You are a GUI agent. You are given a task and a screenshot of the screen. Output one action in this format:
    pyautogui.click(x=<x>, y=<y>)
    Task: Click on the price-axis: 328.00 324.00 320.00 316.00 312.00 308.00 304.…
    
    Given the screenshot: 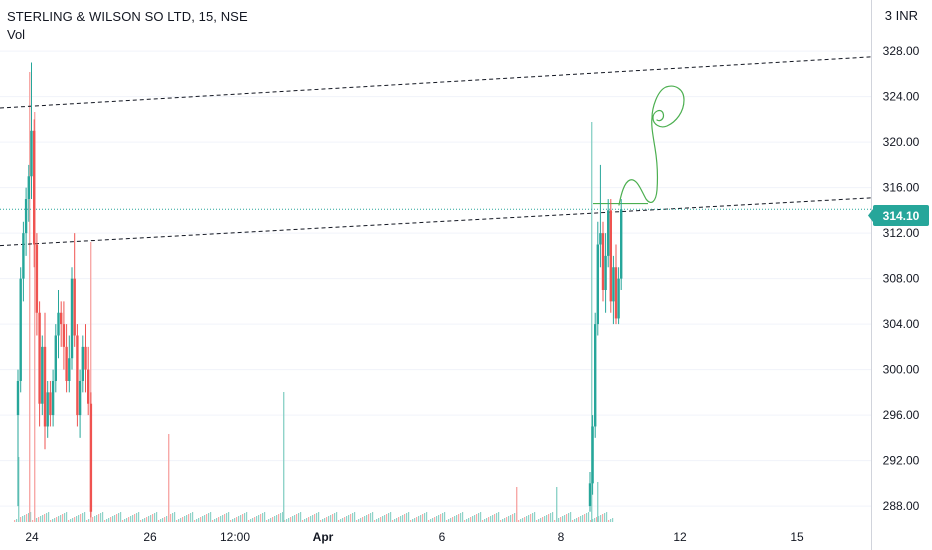 What is the action you would take?
    pyautogui.click(x=901, y=278)
    